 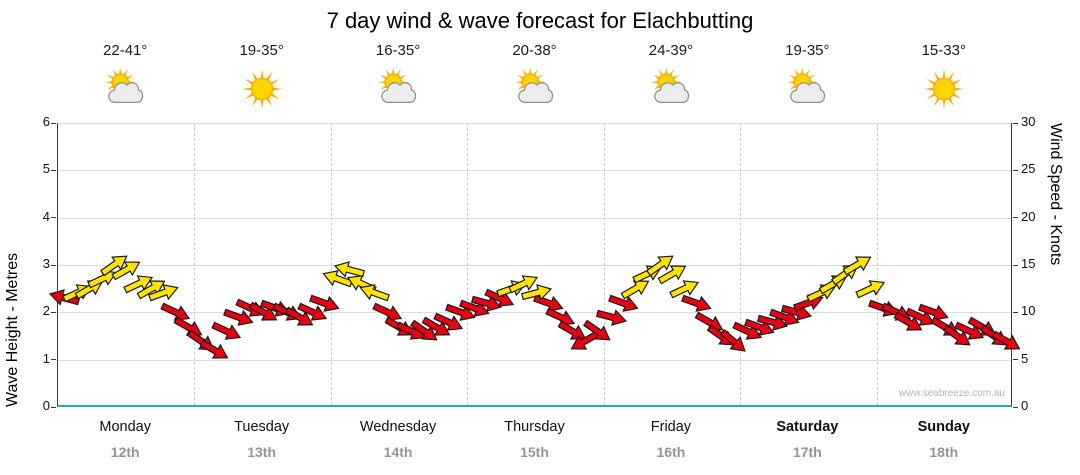 What do you see at coordinates (943, 89) in the screenshot?
I see `sun-icon` at bounding box center [943, 89].